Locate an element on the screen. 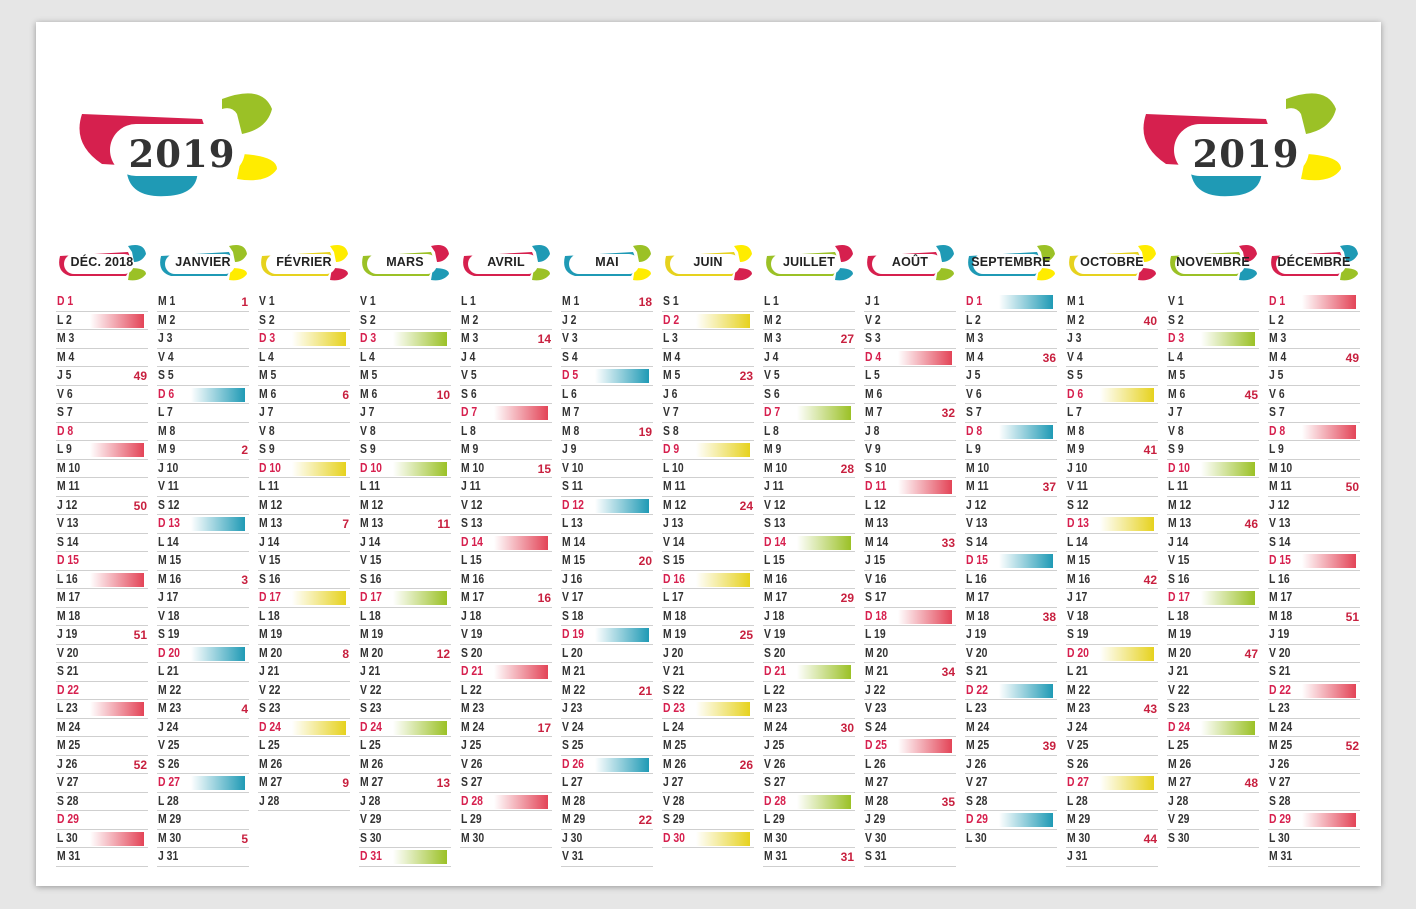  day-row: J 4 is located at coordinates (809, 358).